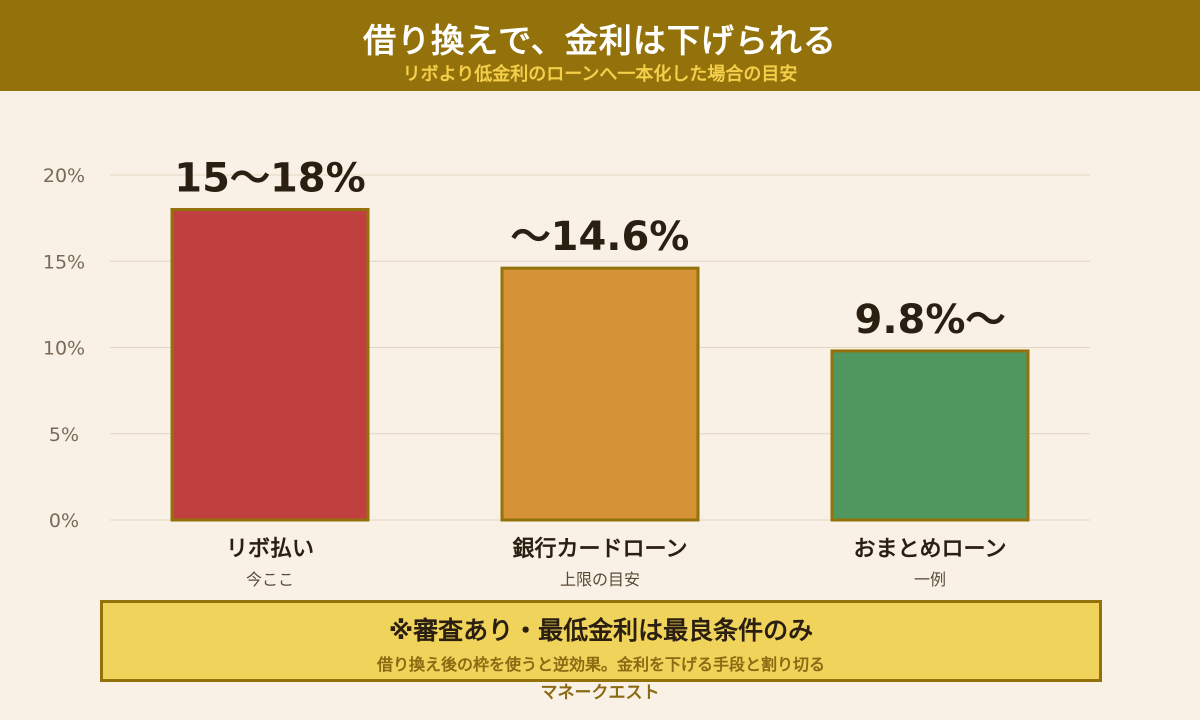  What do you see at coordinates (930, 579) in the screenshot?
I see `category-note: 一例` at bounding box center [930, 579].